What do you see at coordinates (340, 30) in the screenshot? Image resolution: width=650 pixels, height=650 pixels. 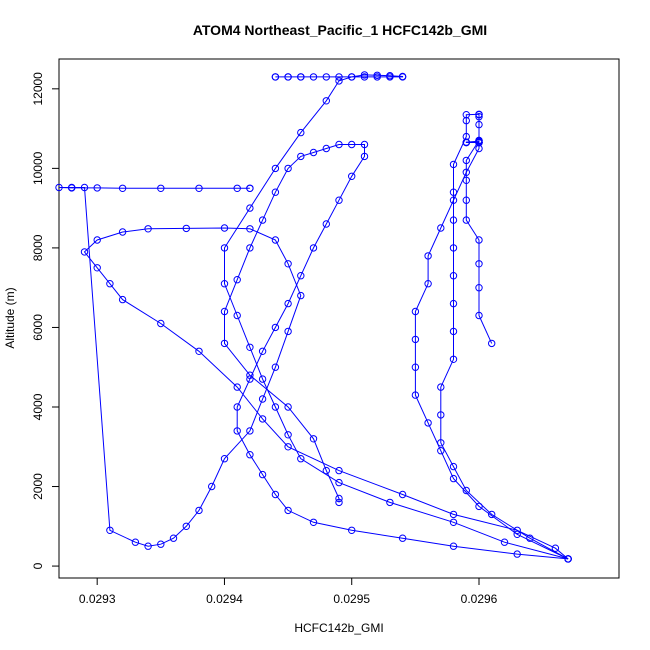 I see `chart-title: ATOM4 Northeast_Pacific_1 HCFC142b_GMI` at bounding box center [340, 30].